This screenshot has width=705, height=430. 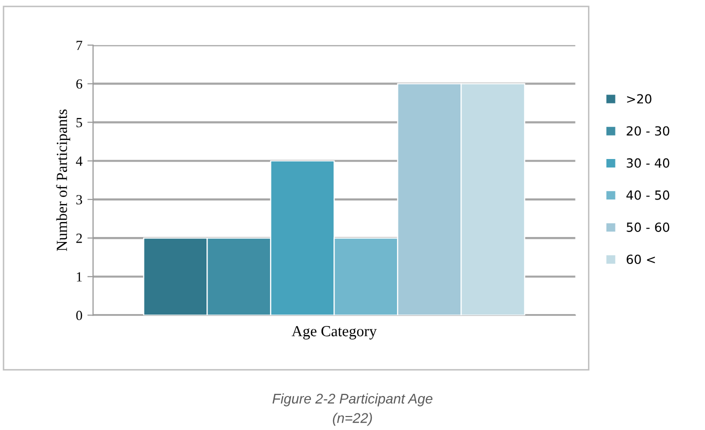 I want to click on text: (n=22), so click(x=352, y=419).